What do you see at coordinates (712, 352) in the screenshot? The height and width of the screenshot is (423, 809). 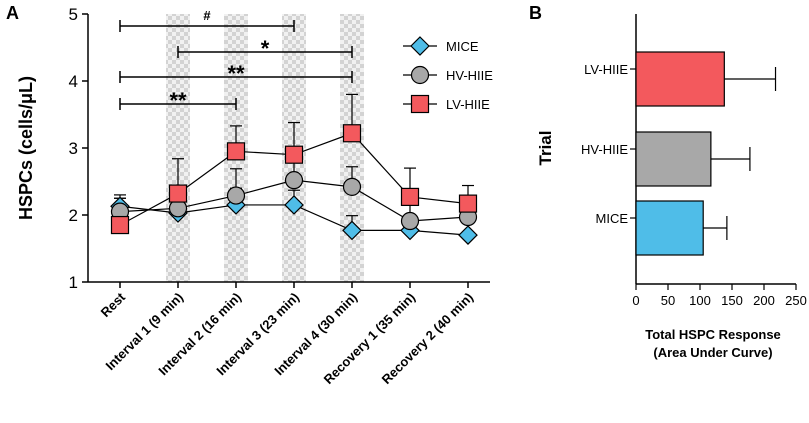 I see `x-axis-label-line-2: (Area Under Curve)` at bounding box center [712, 352].